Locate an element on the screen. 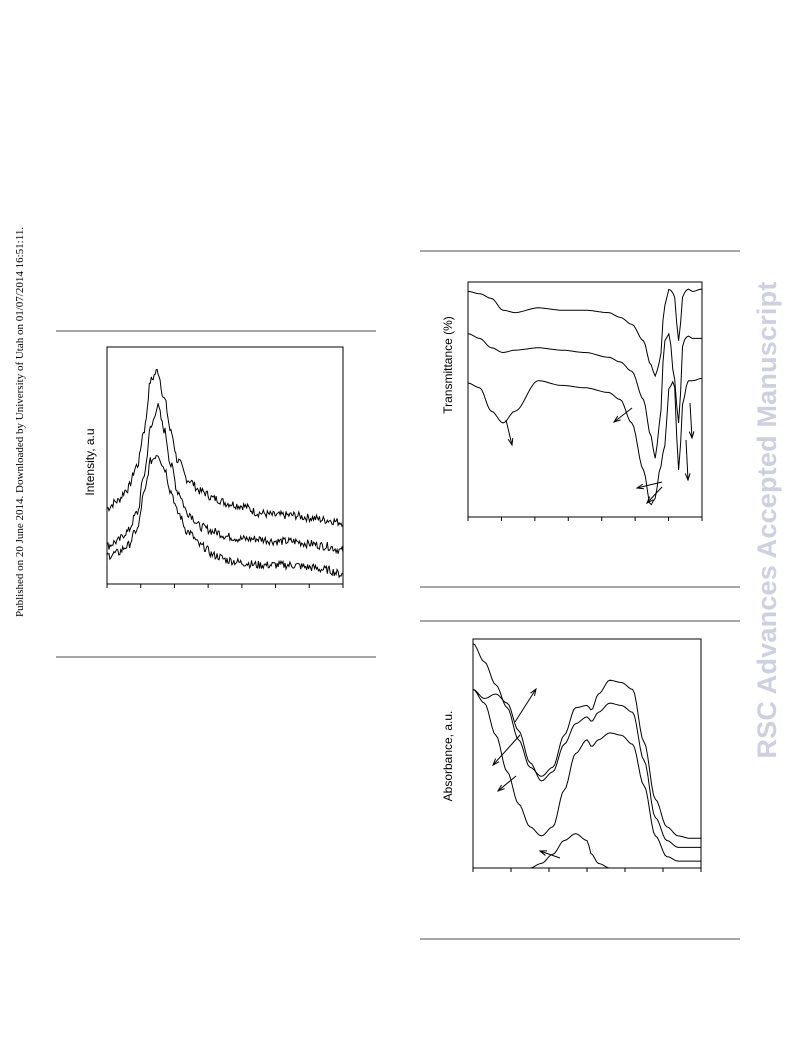 The height and width of the screenshot is (1039, 793). xrd-chart: Intensity, a.u is located at coordinates (213, 467).